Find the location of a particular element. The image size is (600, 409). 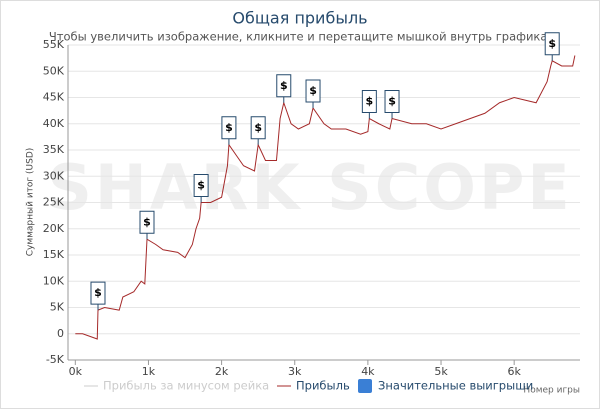

x-tick-label: 6k is located at coordinates (514, 371).